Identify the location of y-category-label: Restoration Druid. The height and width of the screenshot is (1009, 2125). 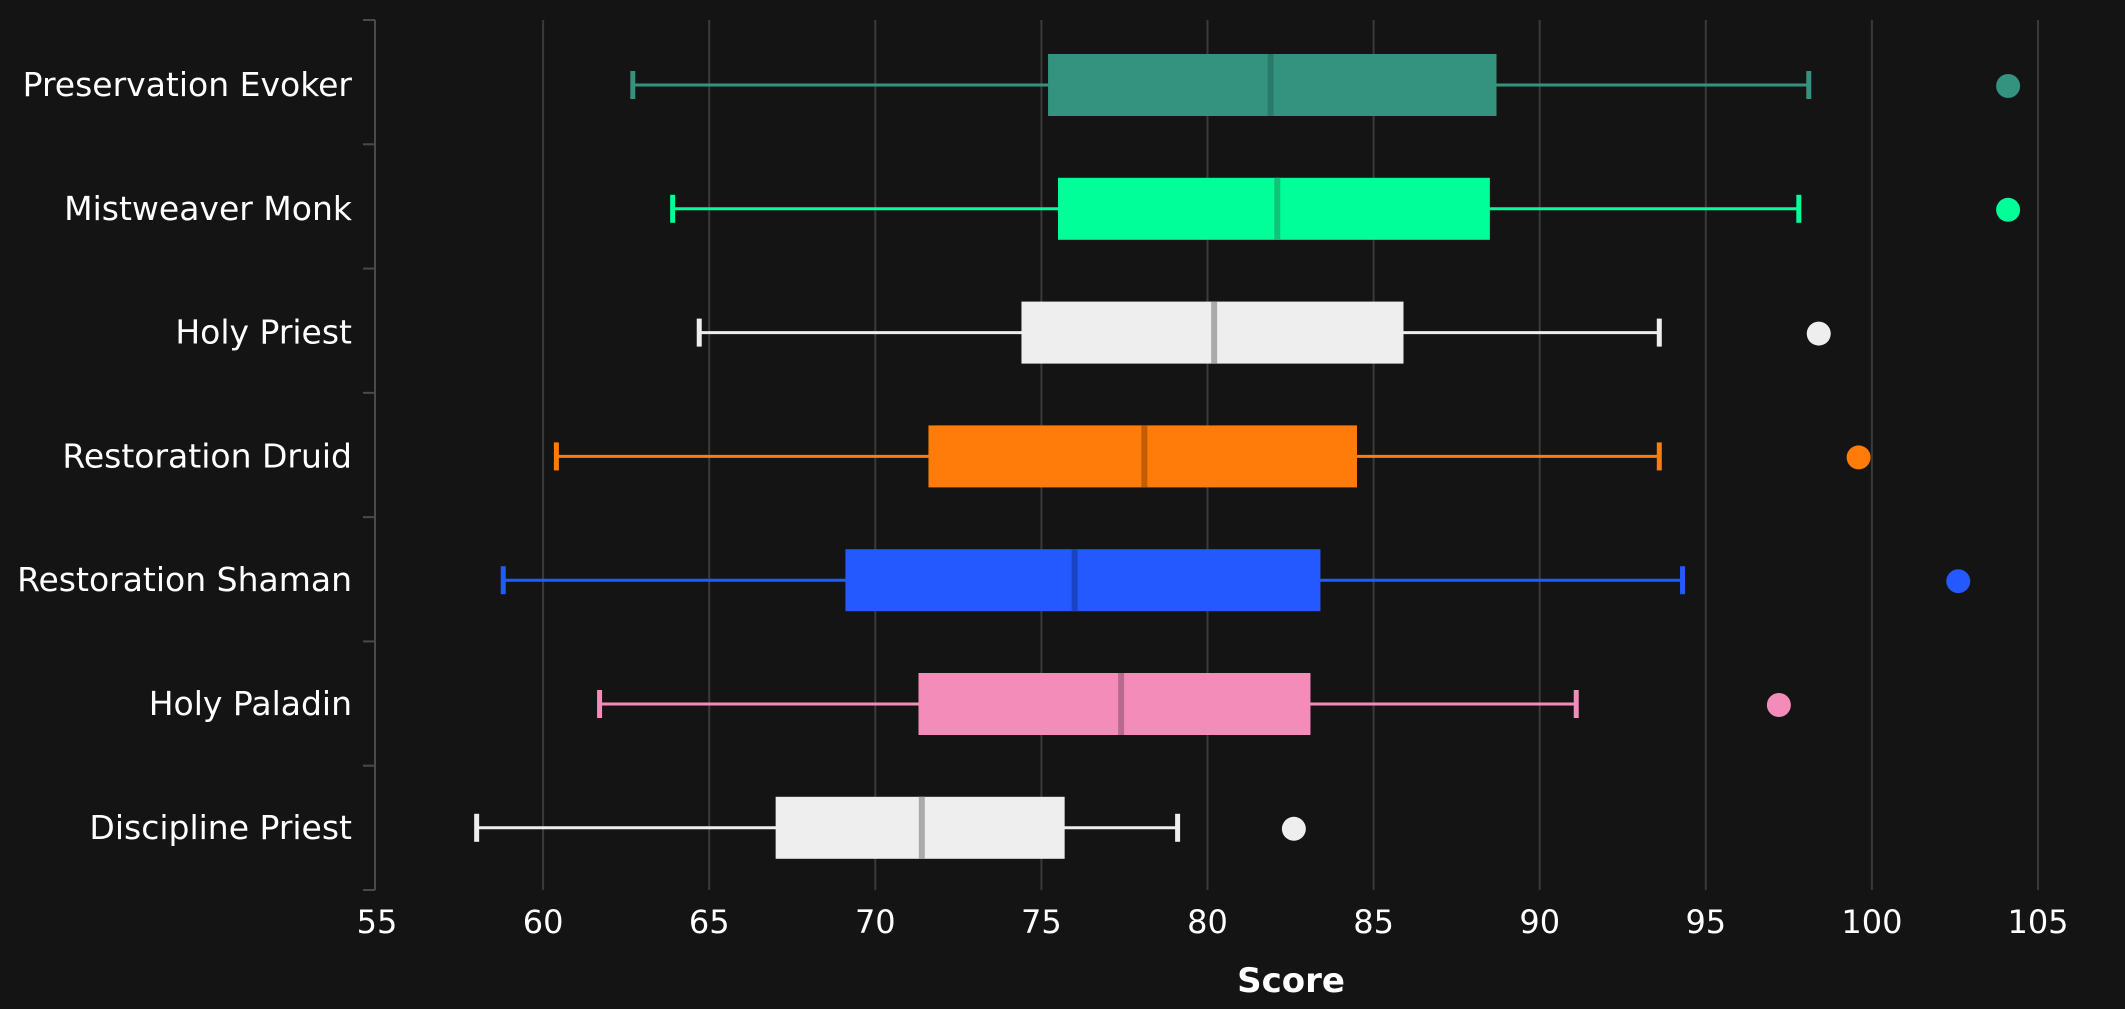
(207, 455).